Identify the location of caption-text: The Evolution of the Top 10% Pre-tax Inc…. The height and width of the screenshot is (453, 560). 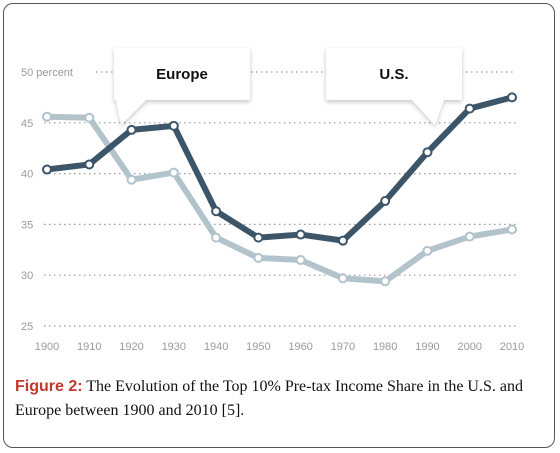
(269, 398).